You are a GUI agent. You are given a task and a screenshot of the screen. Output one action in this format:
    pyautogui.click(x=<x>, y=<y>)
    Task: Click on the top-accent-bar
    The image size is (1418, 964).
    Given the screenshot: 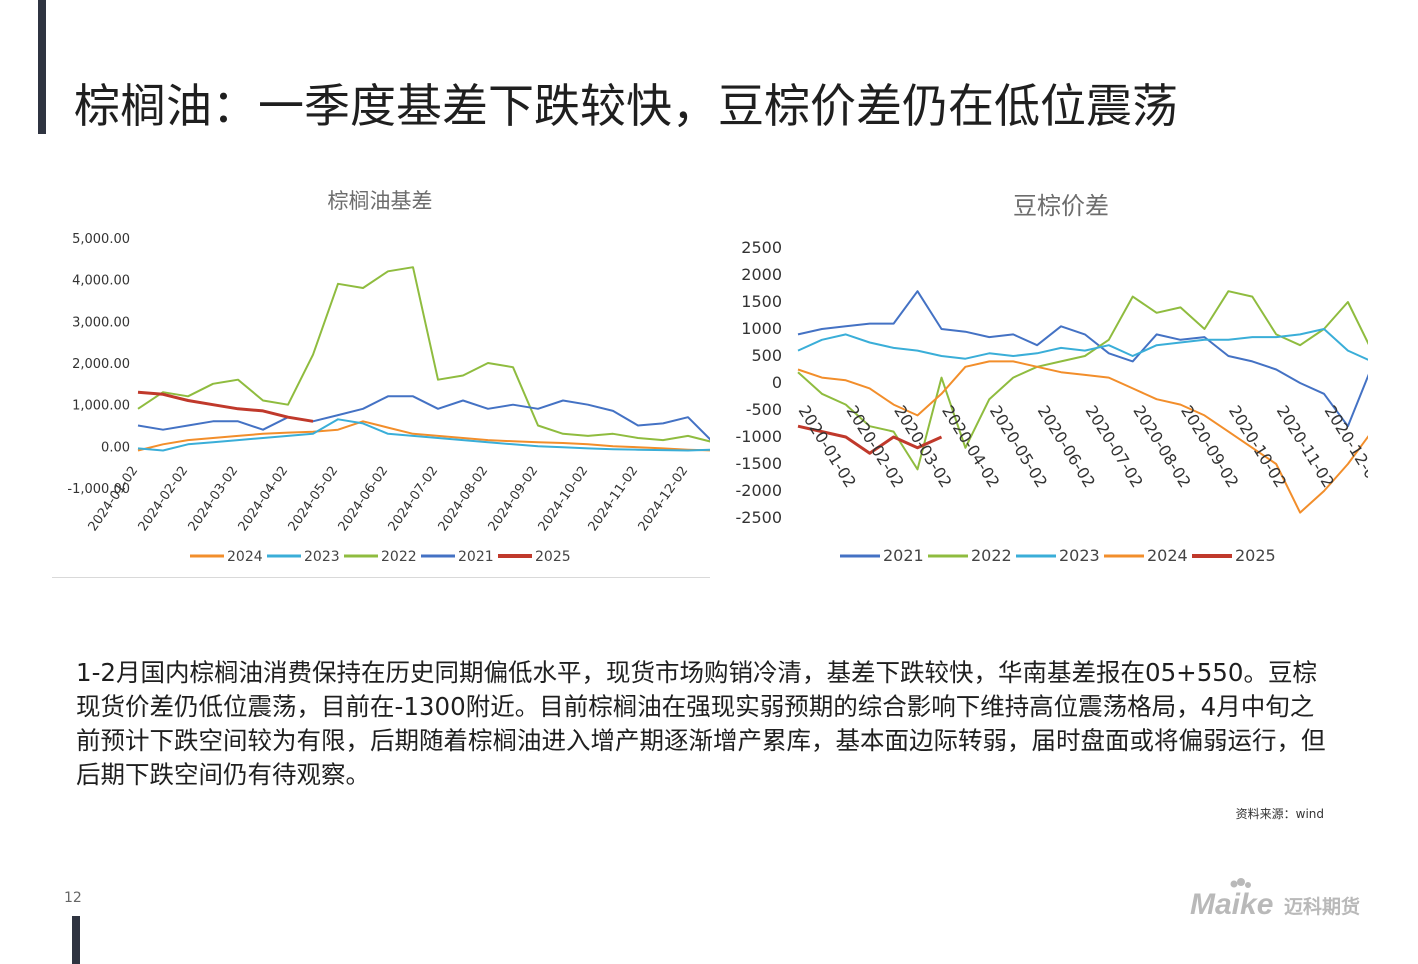 What is the action you would take?
    pyautogui.click(x=42, y=67)
    